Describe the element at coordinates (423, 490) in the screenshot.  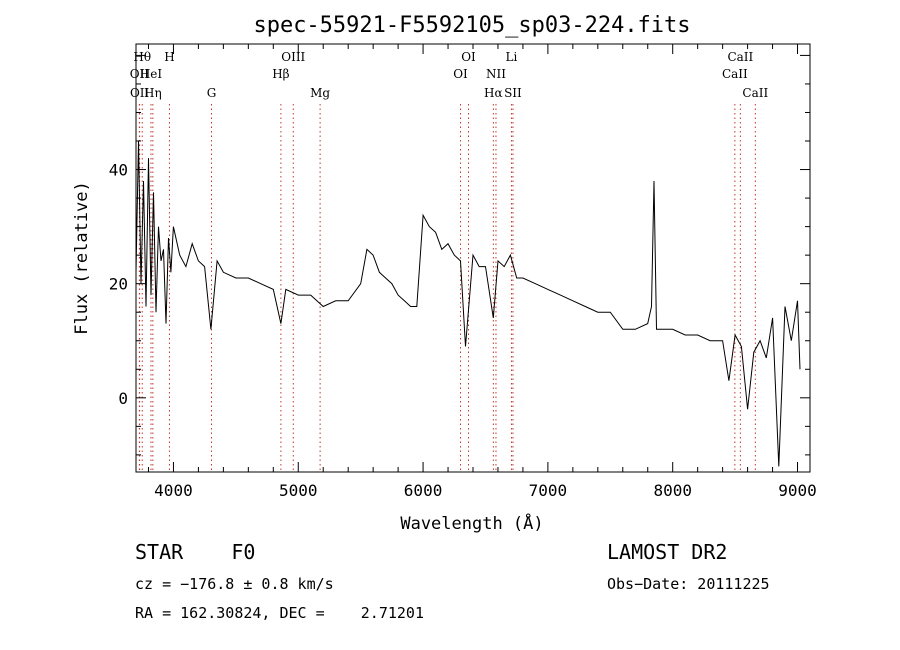
I see `x-tick-label: 6000` at that location.